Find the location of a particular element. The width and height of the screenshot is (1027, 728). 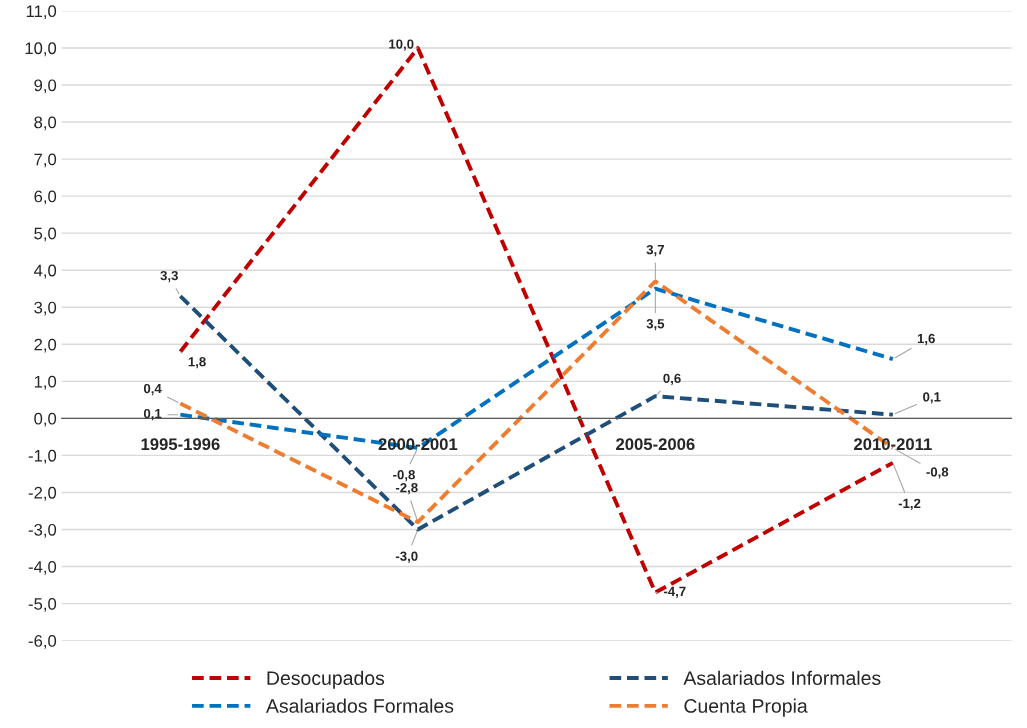

data-label: -2,8 is located at coordinates (406, 488).